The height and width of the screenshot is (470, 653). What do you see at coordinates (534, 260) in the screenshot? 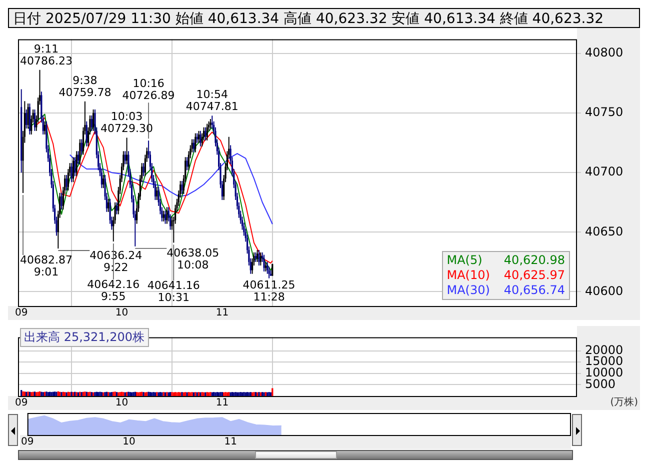
I see `annotation: 40,620.98` at bounding box center [534, 260].